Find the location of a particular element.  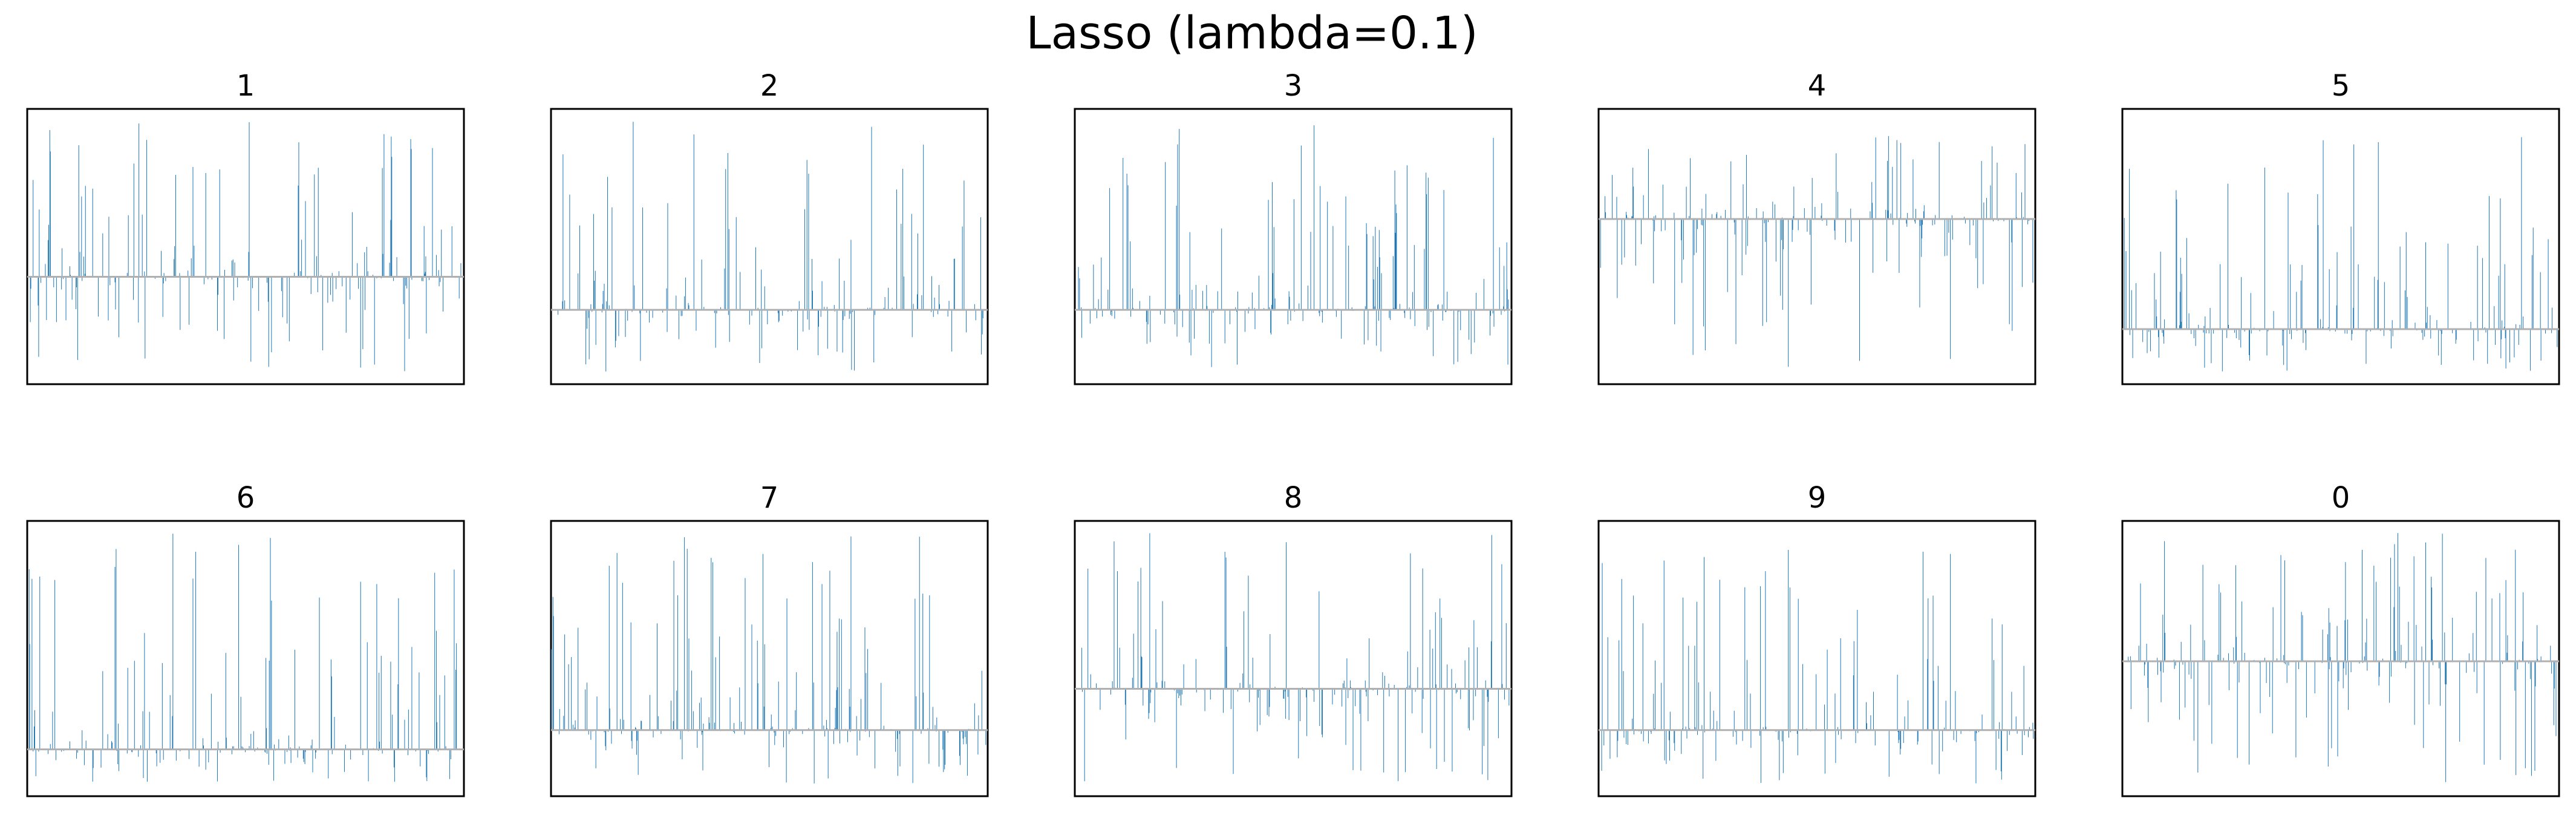

subplot-2: 2 is located at coordinates (769, 227).